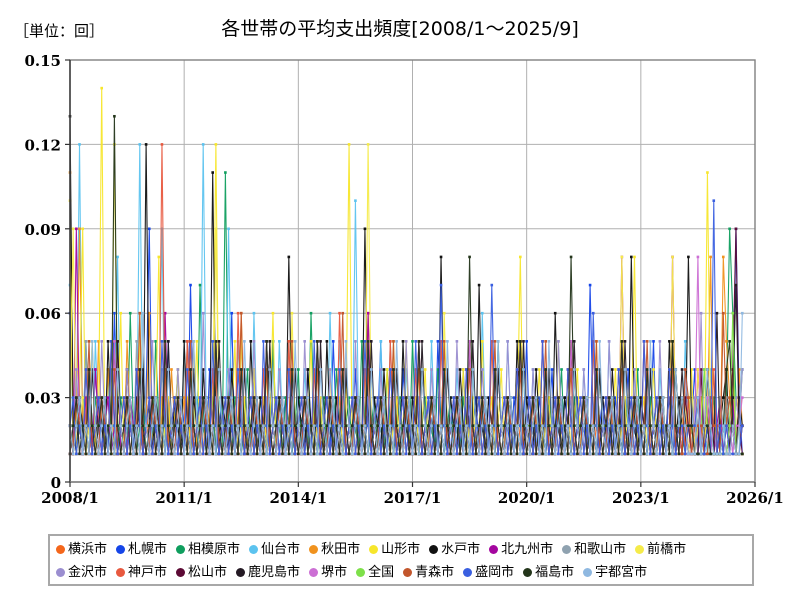  What do you see at coordinates (334, 572) in the screenshot?
I see `legend-label: 堺市` at bounding box center [334, 572].